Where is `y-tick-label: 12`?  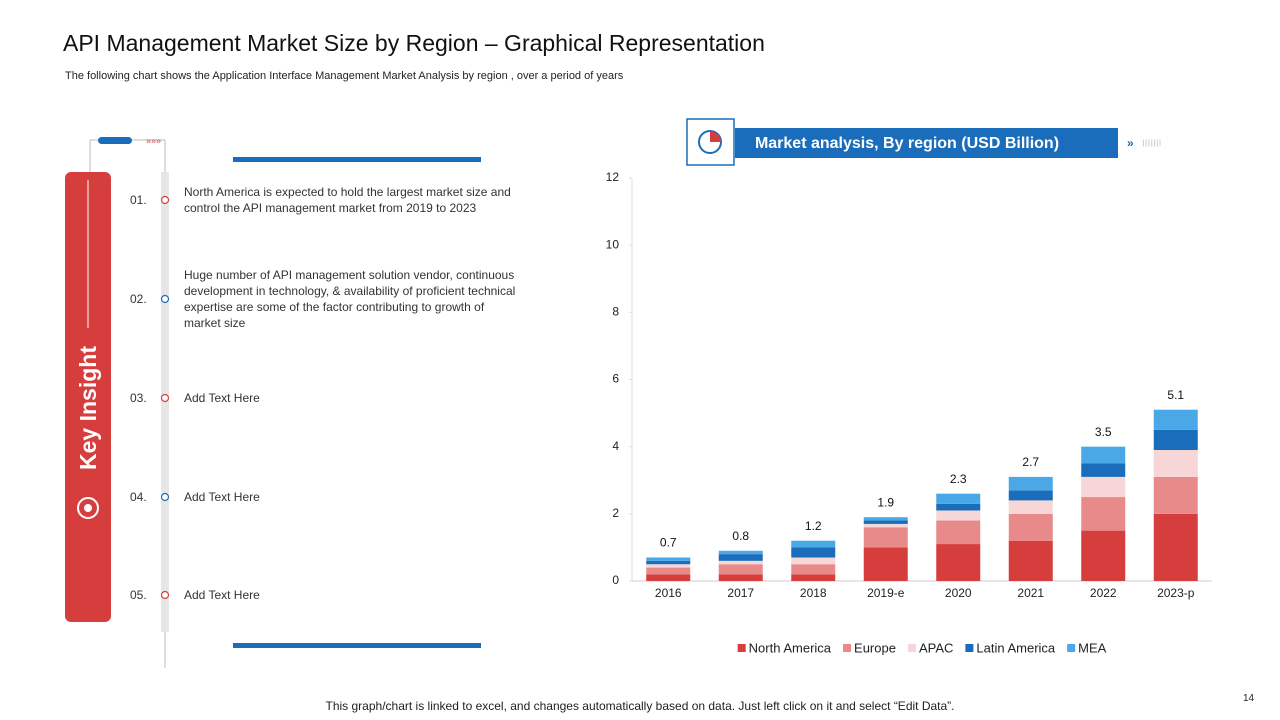 y-tick-label: 12 is located at coordinates (613, 177).